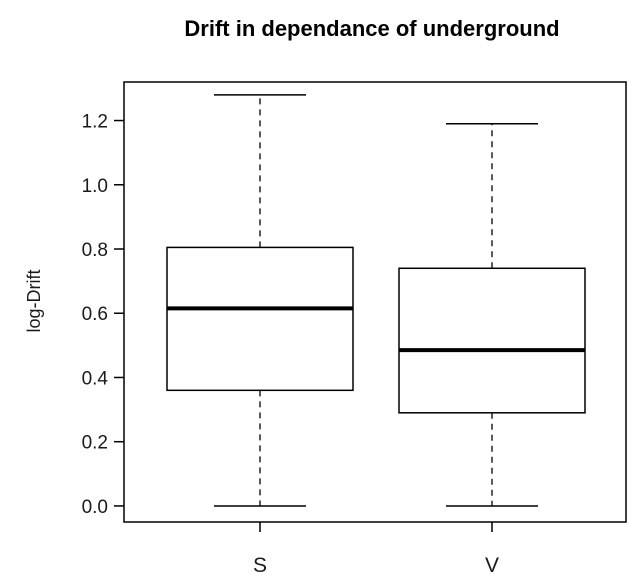 The image size is (628, 576). What do you see at coordinates (95, 186) in the screenshot?
I see `y-tick-label: 1.0` at bounding box center [95, 186].